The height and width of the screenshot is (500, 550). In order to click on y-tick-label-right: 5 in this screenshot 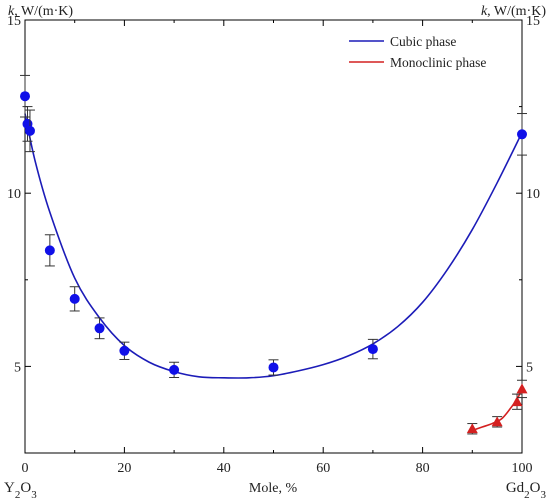, I will do `click(529, 367)`.